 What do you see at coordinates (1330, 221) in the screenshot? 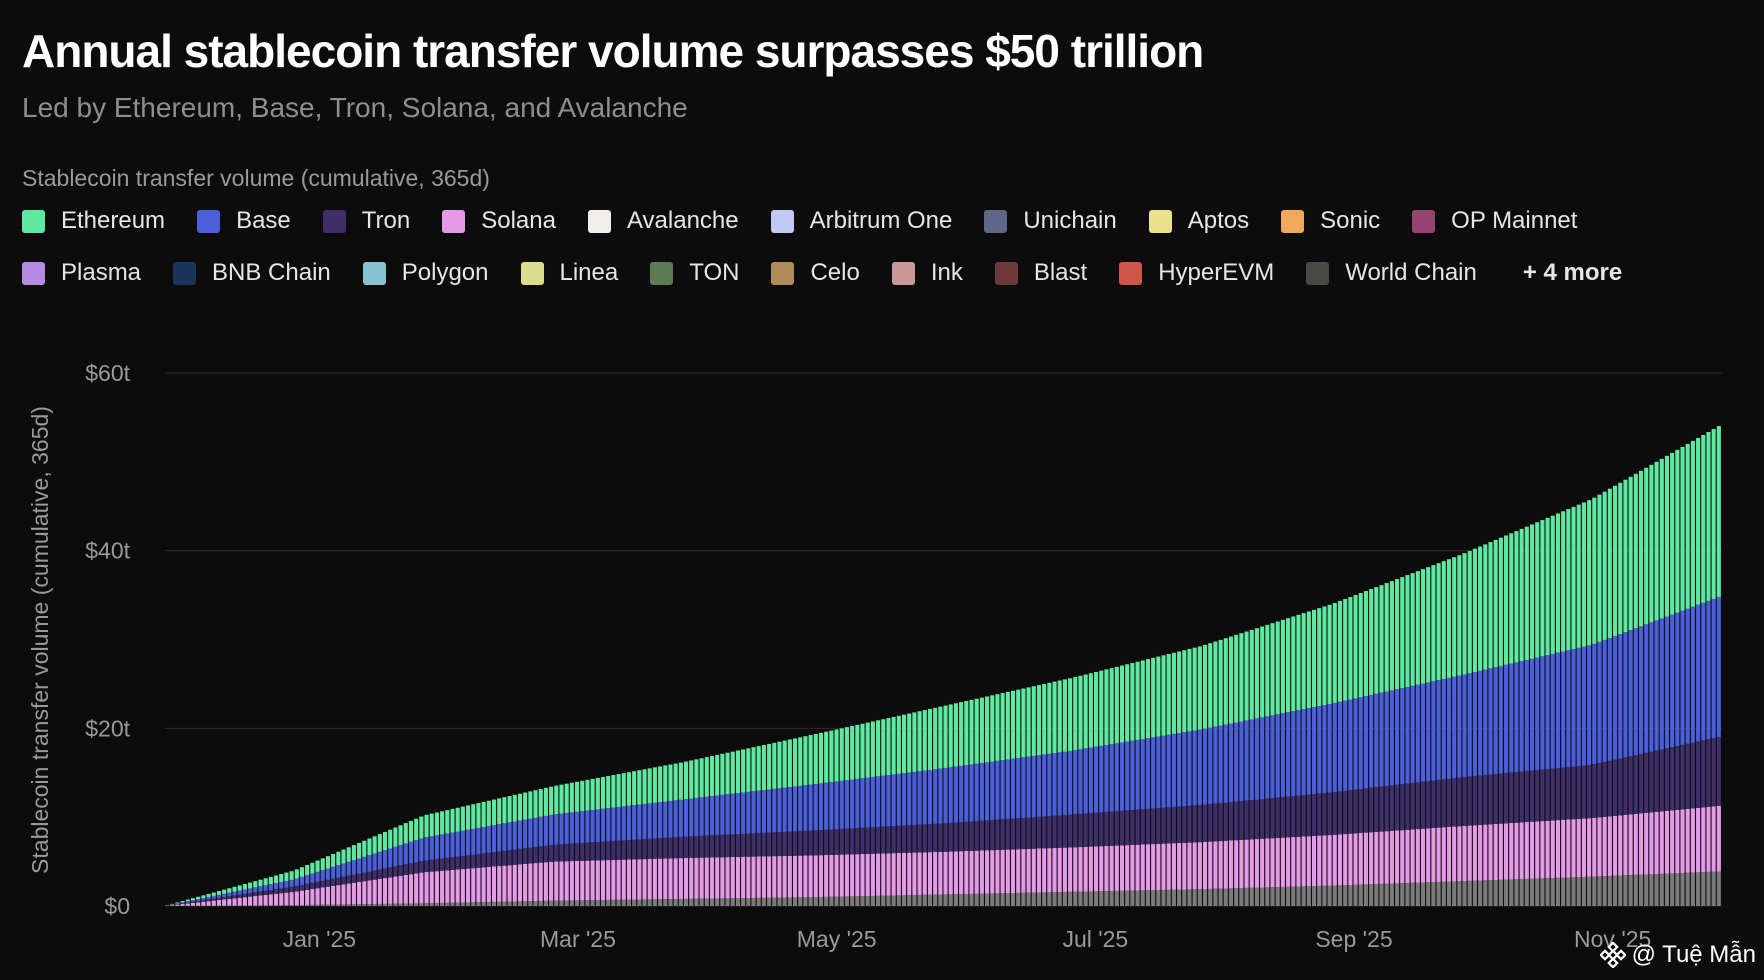
I see `legend-item-sonic: Sonic` at bounding box center [1330, 221].